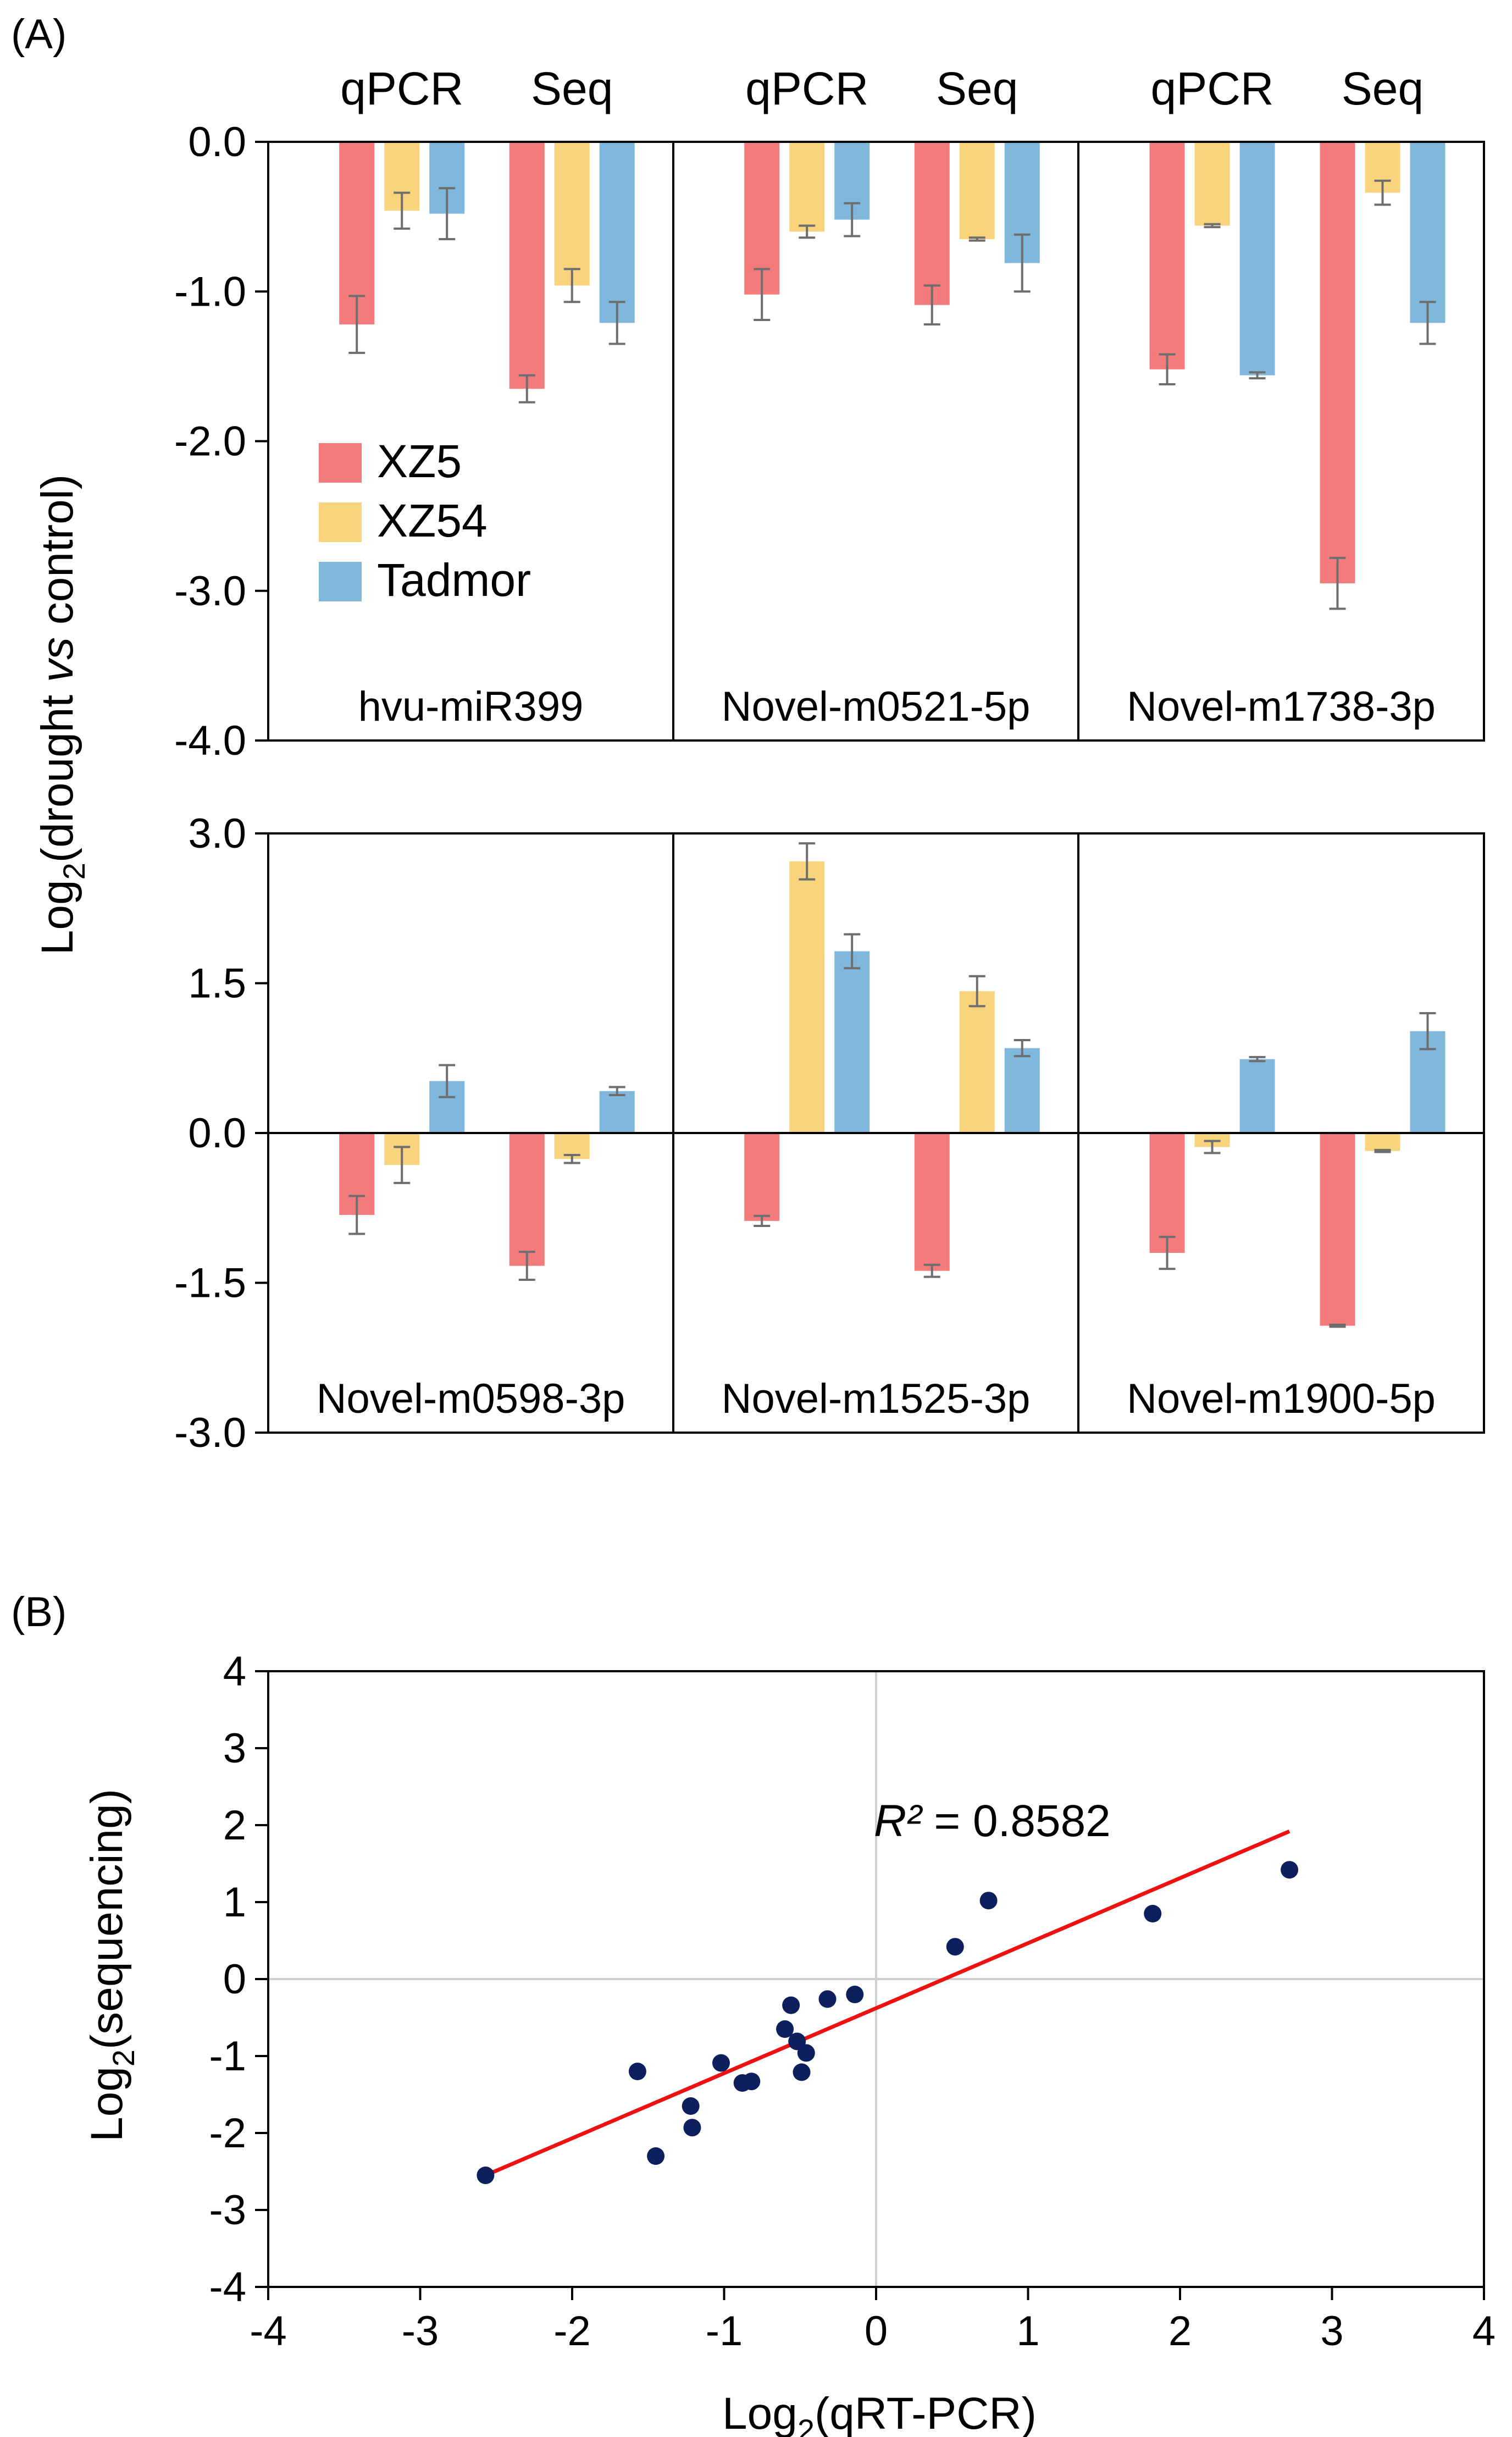 This screenshot has height=2437, width=1512. Describe the element at coordinates (1484, 2331) in the screenshot. I see `x-tick-label: 4` at that location.